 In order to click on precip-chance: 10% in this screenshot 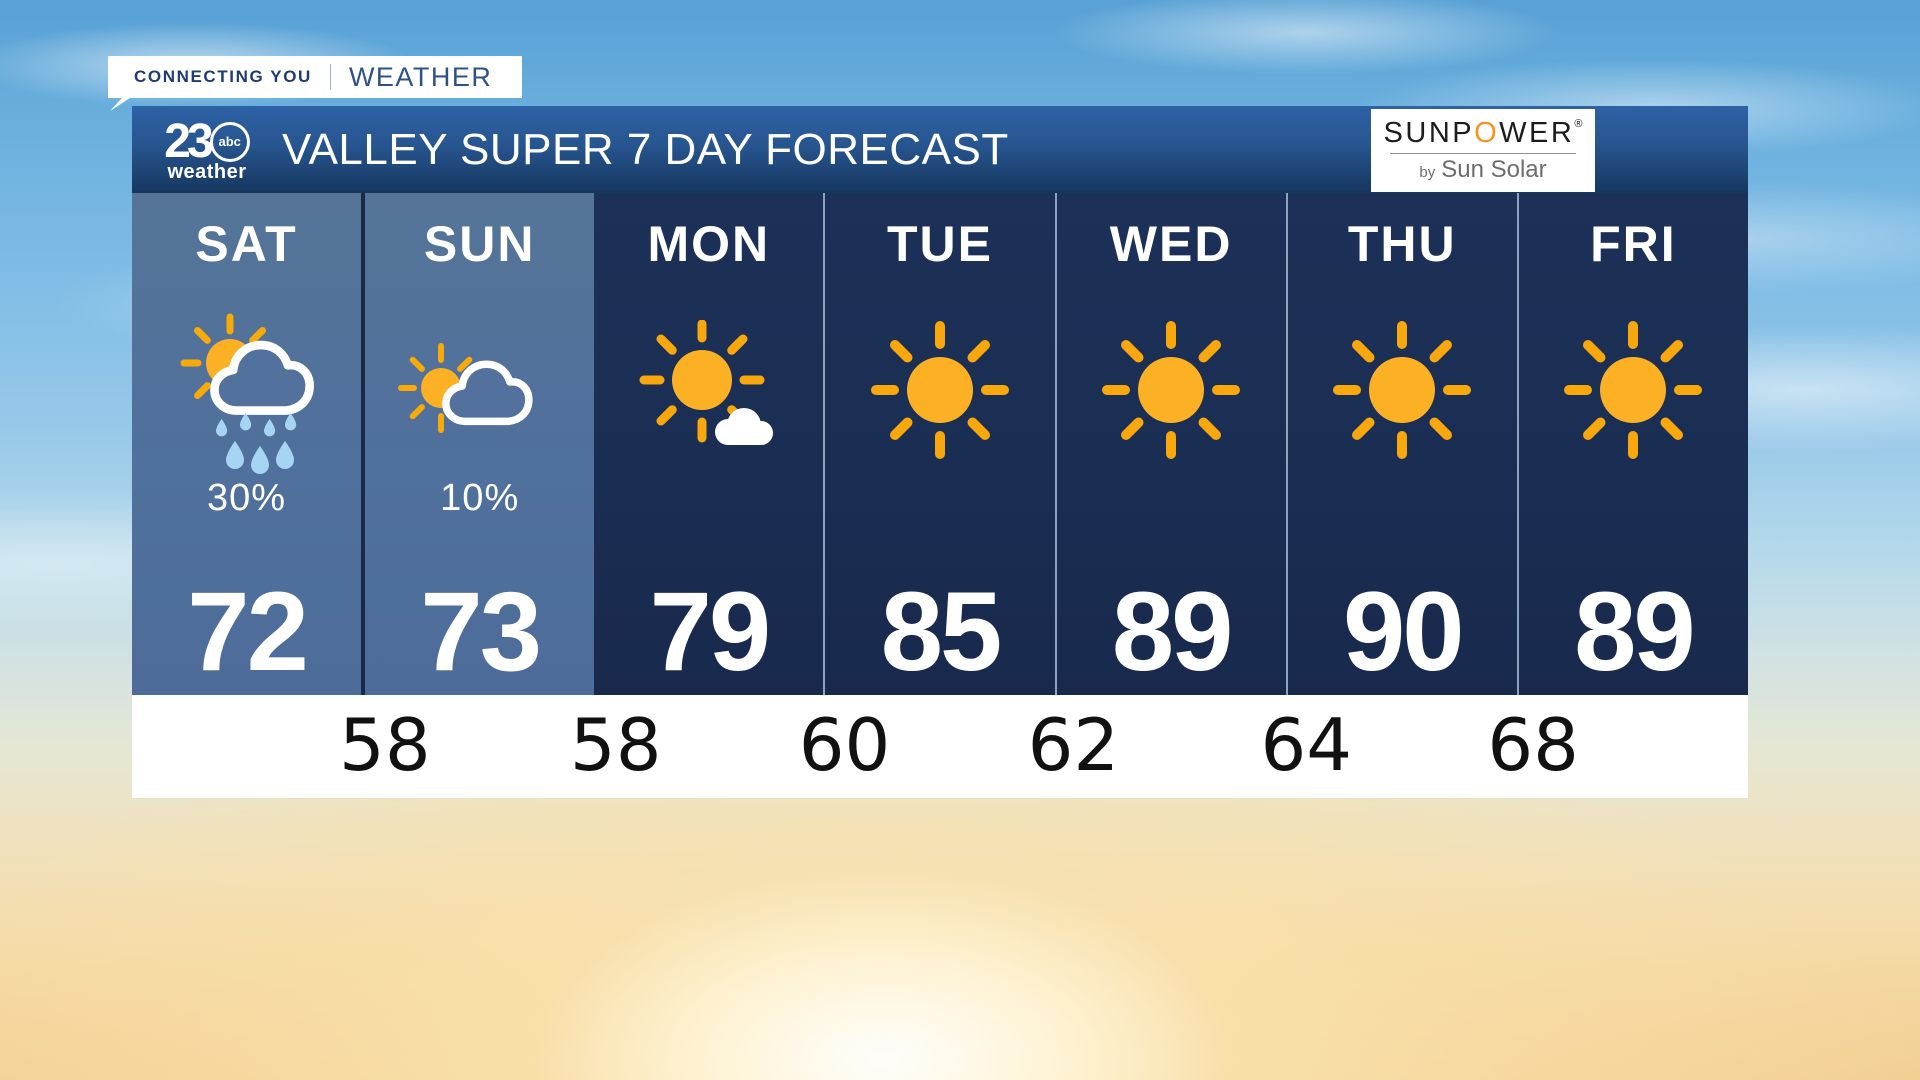, I will do `click(480, 498)`.